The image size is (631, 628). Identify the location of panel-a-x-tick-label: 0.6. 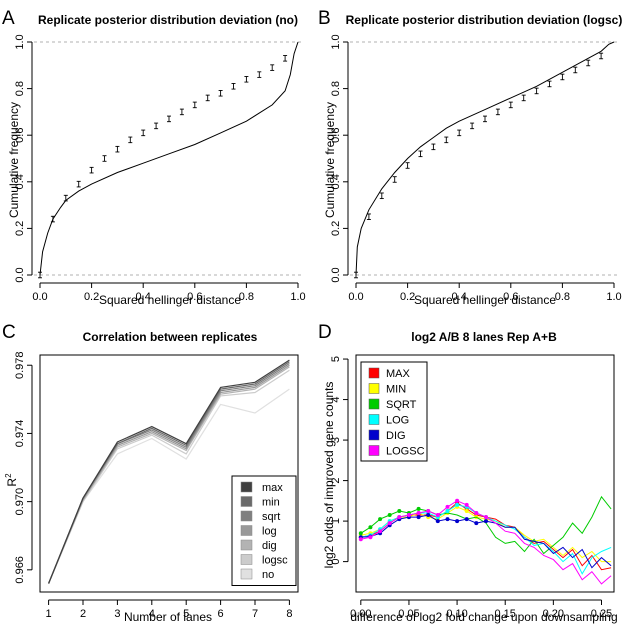
(194, 297).